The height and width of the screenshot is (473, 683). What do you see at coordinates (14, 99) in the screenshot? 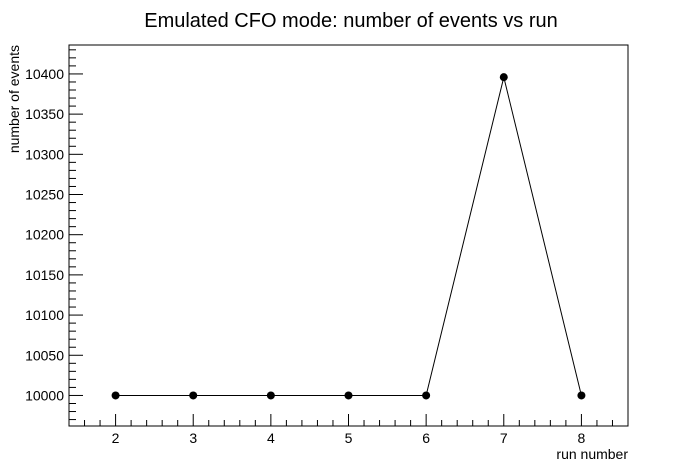
I see `y-axis-label: number of events` at bounding box center [14, 99].